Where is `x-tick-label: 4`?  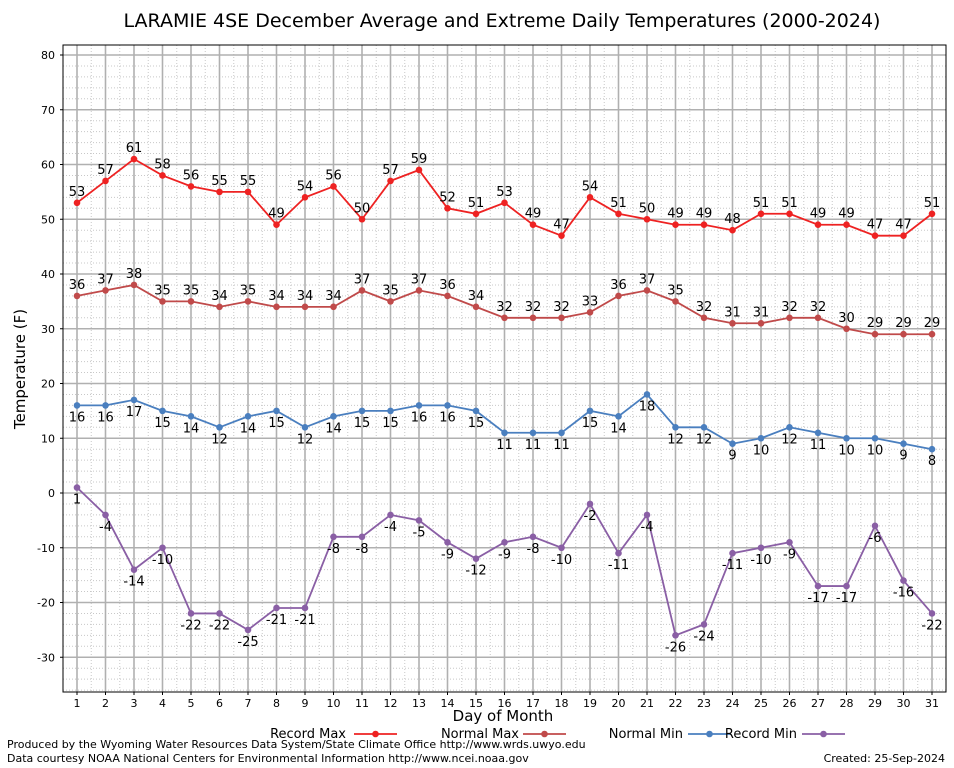
x-tick-label: 4 is located at coordinates (162, 703).